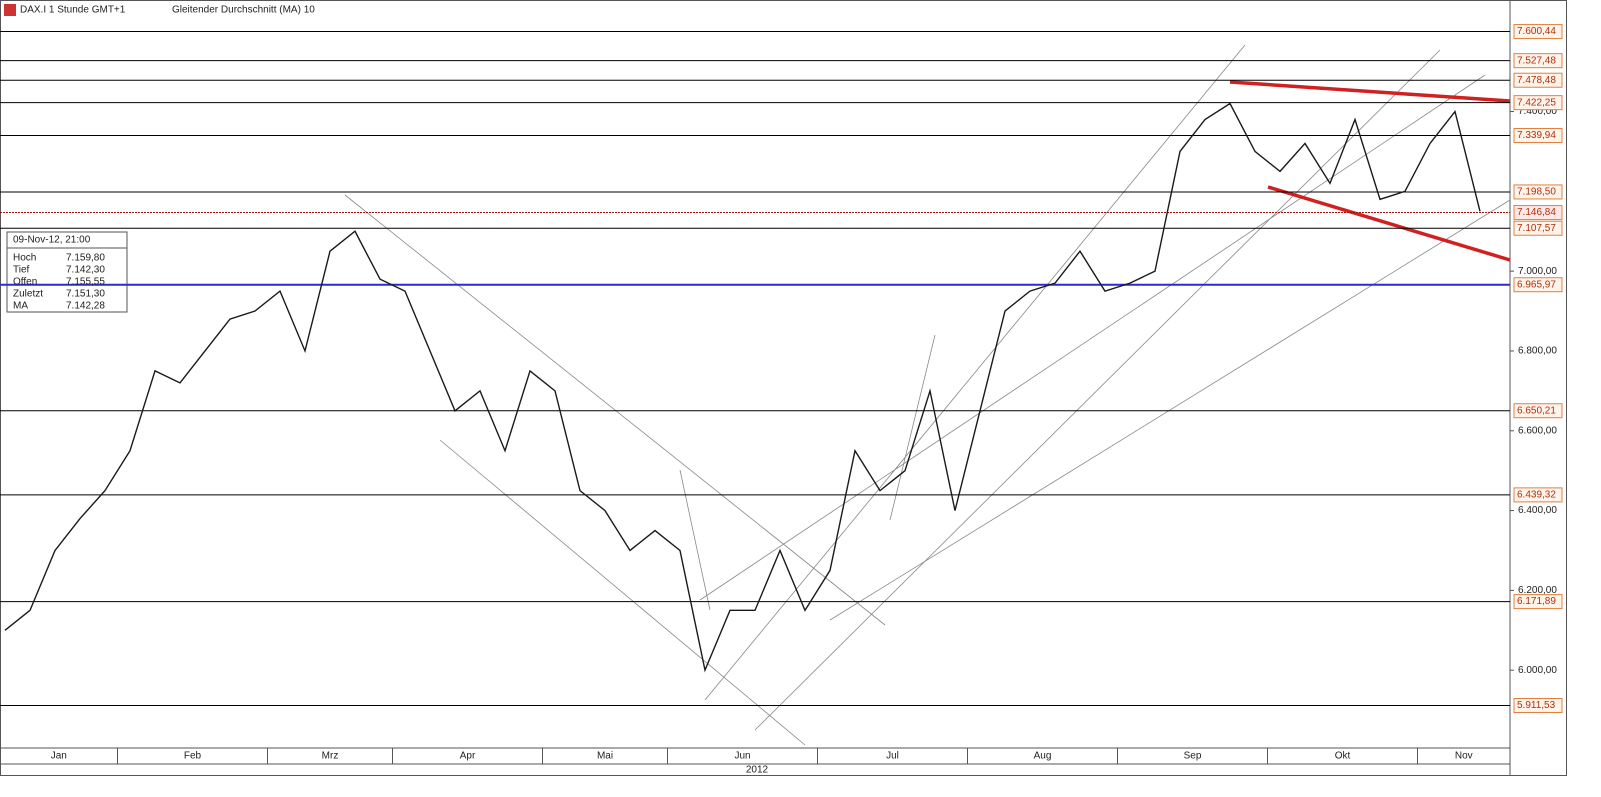 The height and width of the screenshot is (797, 1601). Describe the element at coordinates (1537, 430) in the screenshot. I see `y-tick-label: 6.600,00` at that location.